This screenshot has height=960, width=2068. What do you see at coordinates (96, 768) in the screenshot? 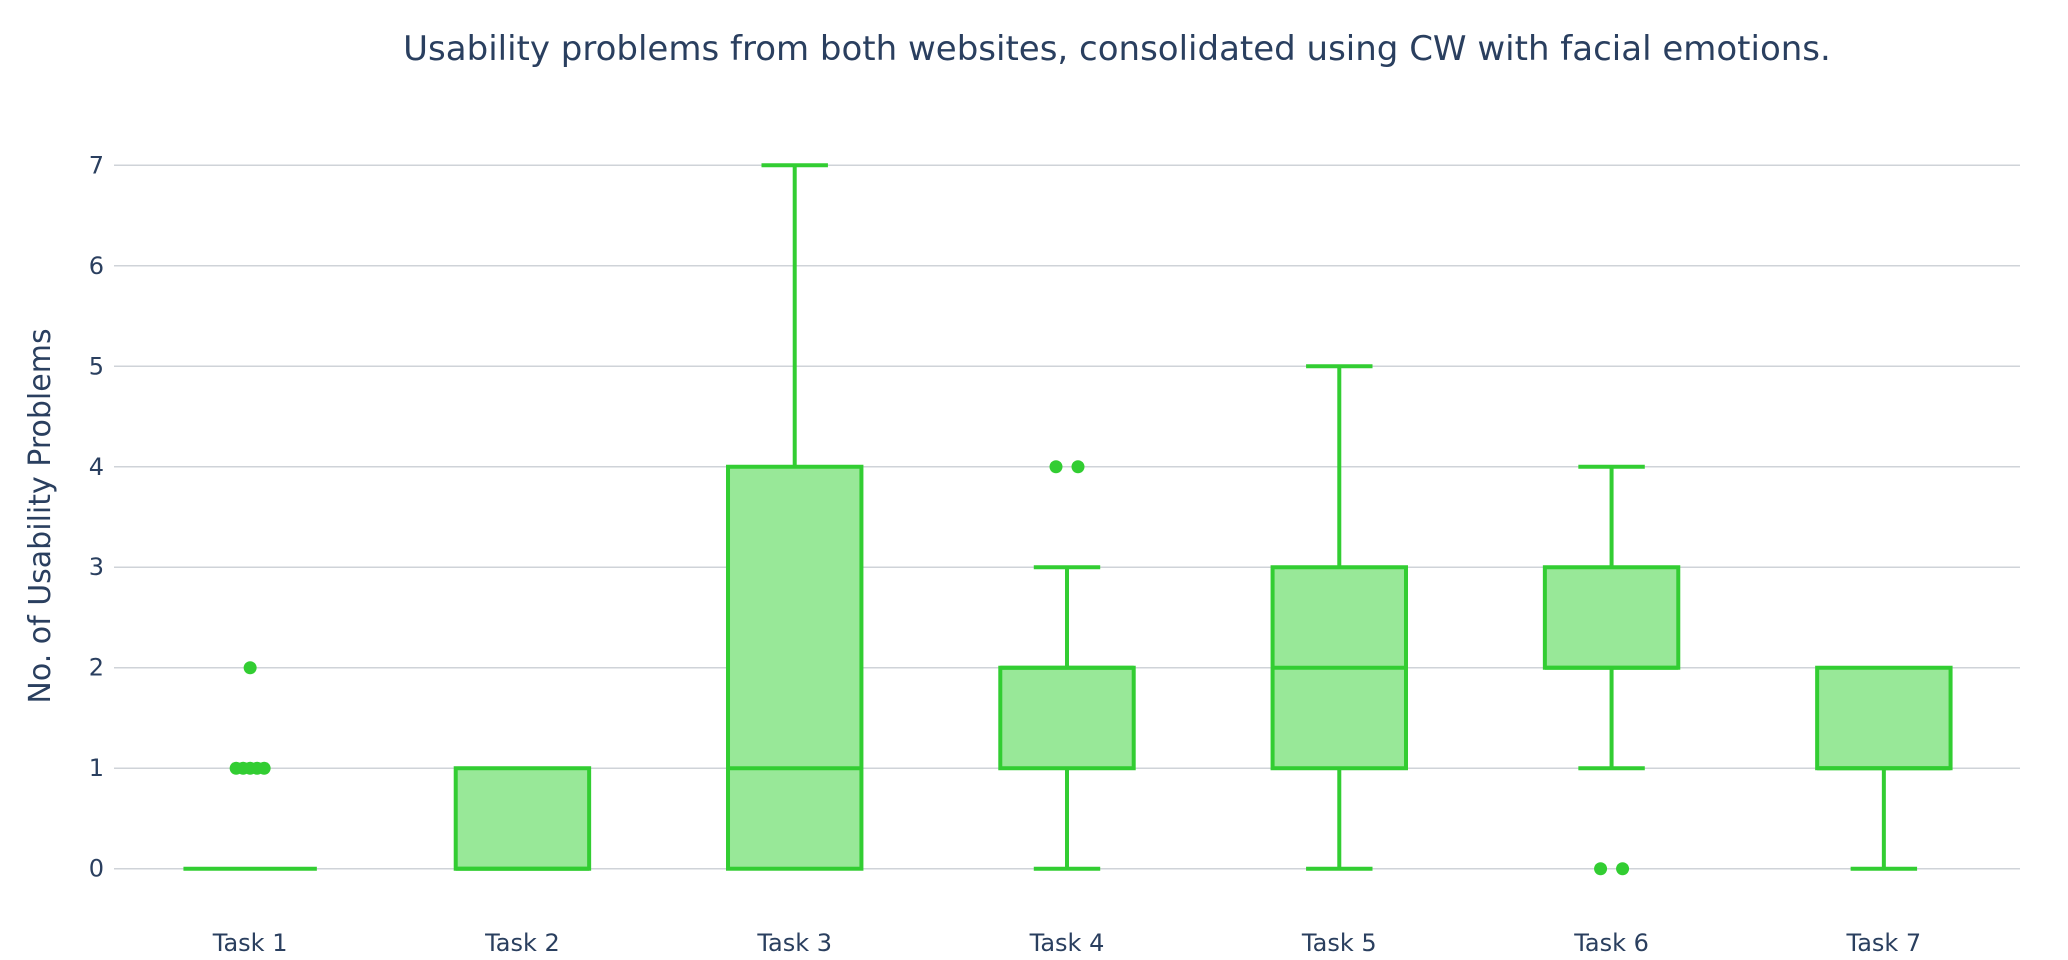
I see `y-tick-label: 1` at bounding box center [96, 768].